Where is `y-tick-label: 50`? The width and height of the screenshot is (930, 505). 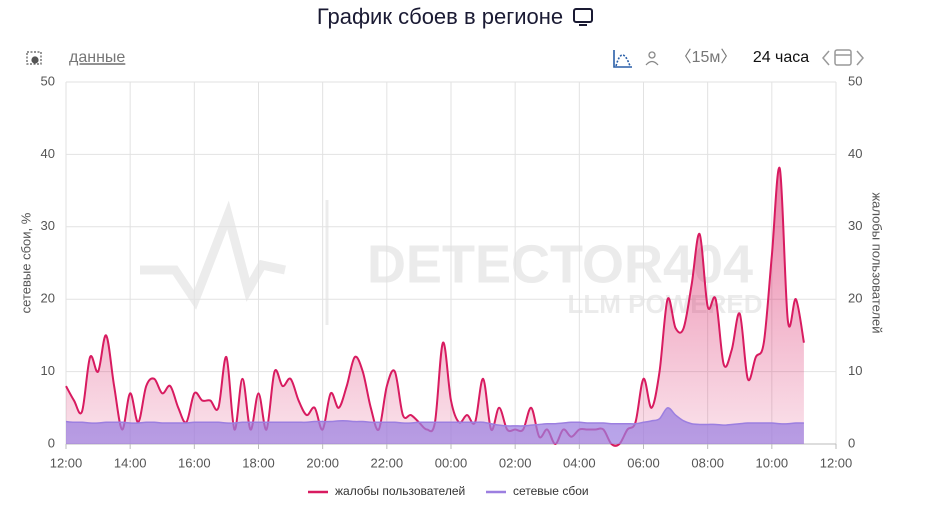 y-tick-label: 50 is located at coordinates (48, 80).